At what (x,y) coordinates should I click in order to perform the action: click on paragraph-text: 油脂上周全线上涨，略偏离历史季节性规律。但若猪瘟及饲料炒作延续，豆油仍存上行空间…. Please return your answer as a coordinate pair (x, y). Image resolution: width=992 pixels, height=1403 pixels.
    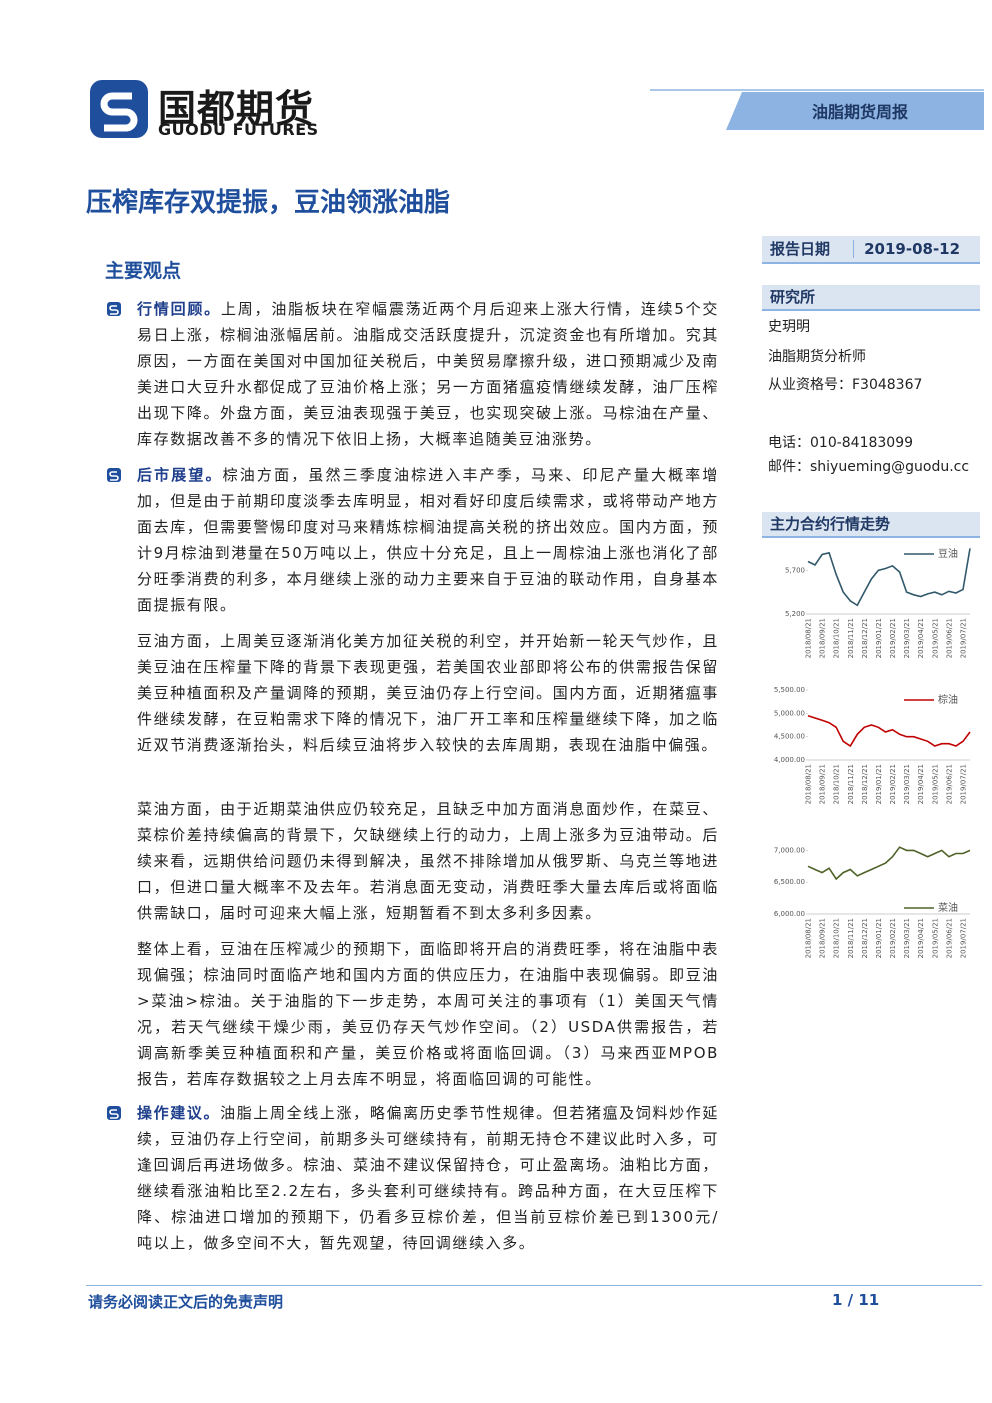
    Looking at the image, I should click on (428, 1178).